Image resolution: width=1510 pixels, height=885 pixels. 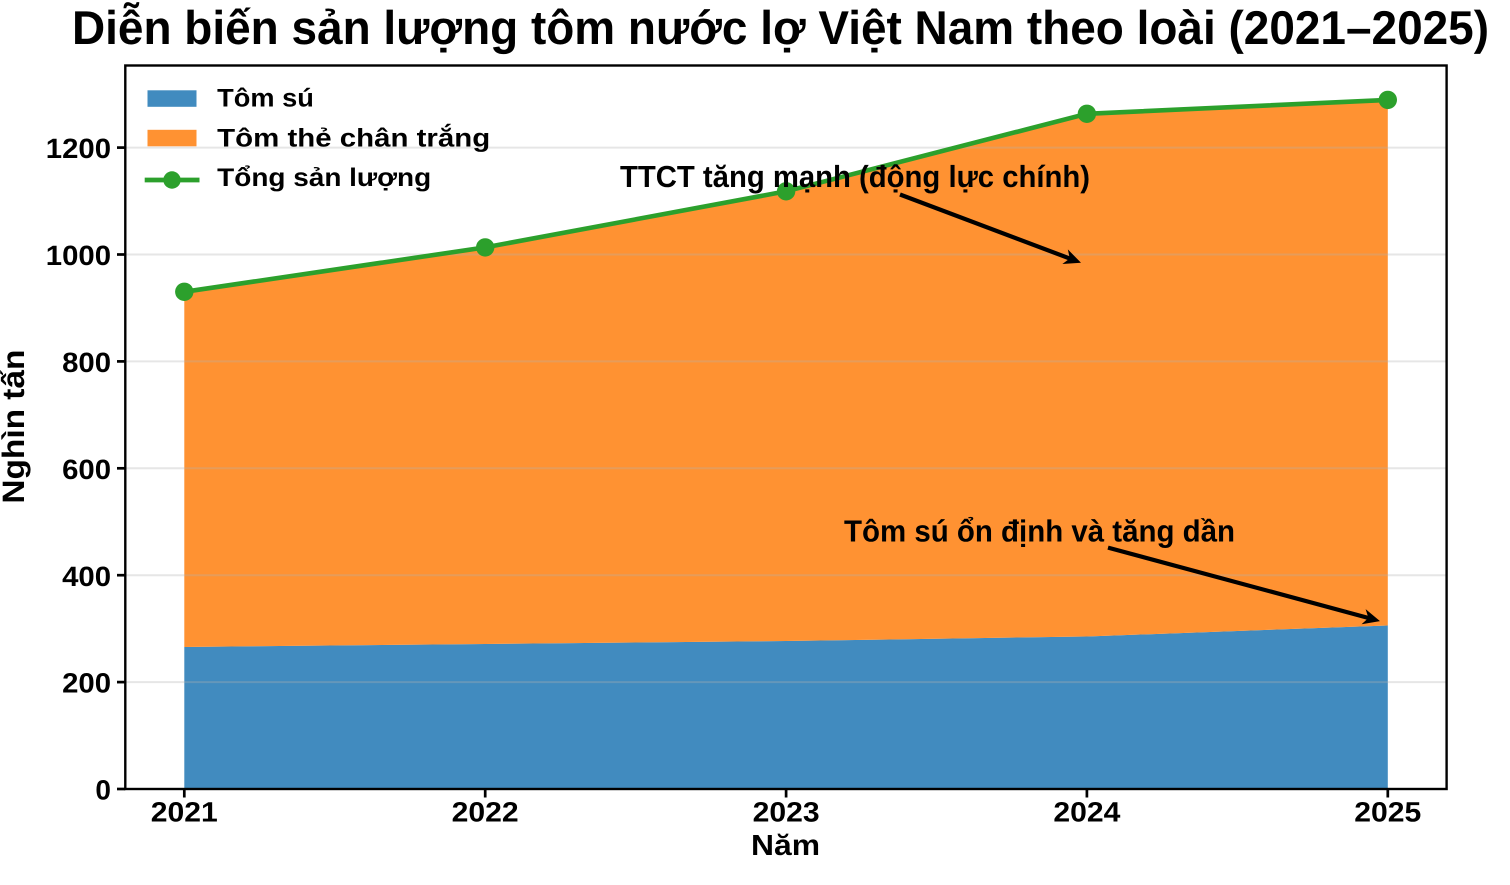 I want to click on svg-text: Tổng sản lượng, so click(x=324, y=178).